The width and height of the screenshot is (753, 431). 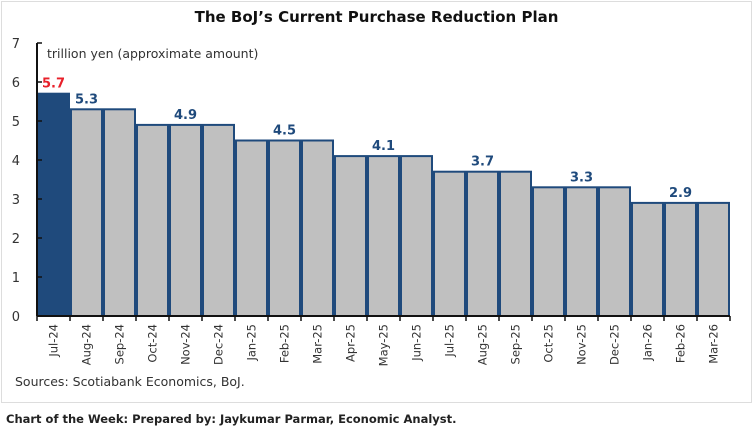 What do you see at coordinates (680, 193) in the screenshot?
I see `data-label: 2.9` at bounding box center [680, 193].